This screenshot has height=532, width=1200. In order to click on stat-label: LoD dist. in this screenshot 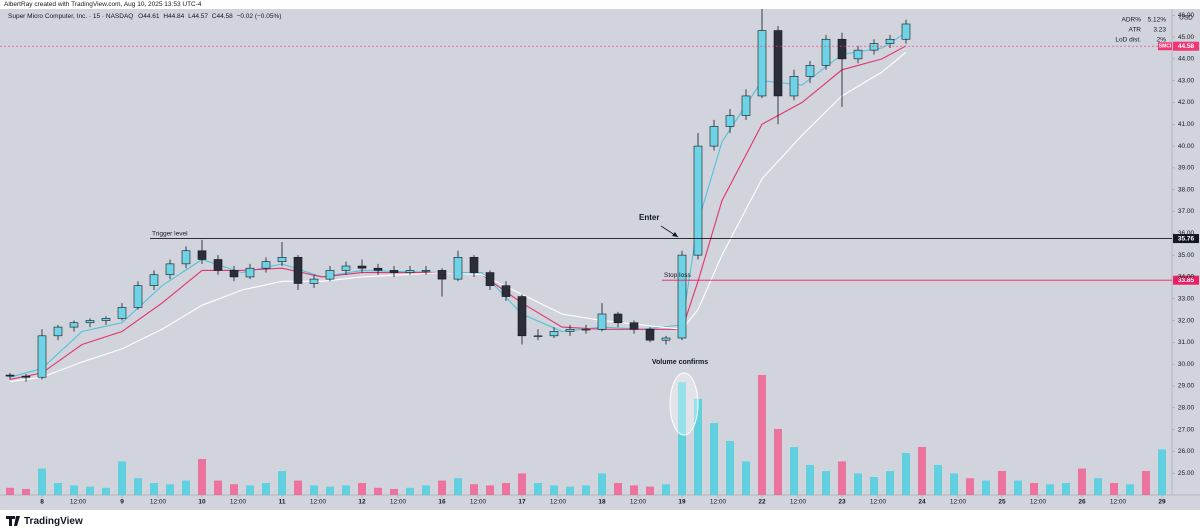, I will do `click(1128, 40)`.